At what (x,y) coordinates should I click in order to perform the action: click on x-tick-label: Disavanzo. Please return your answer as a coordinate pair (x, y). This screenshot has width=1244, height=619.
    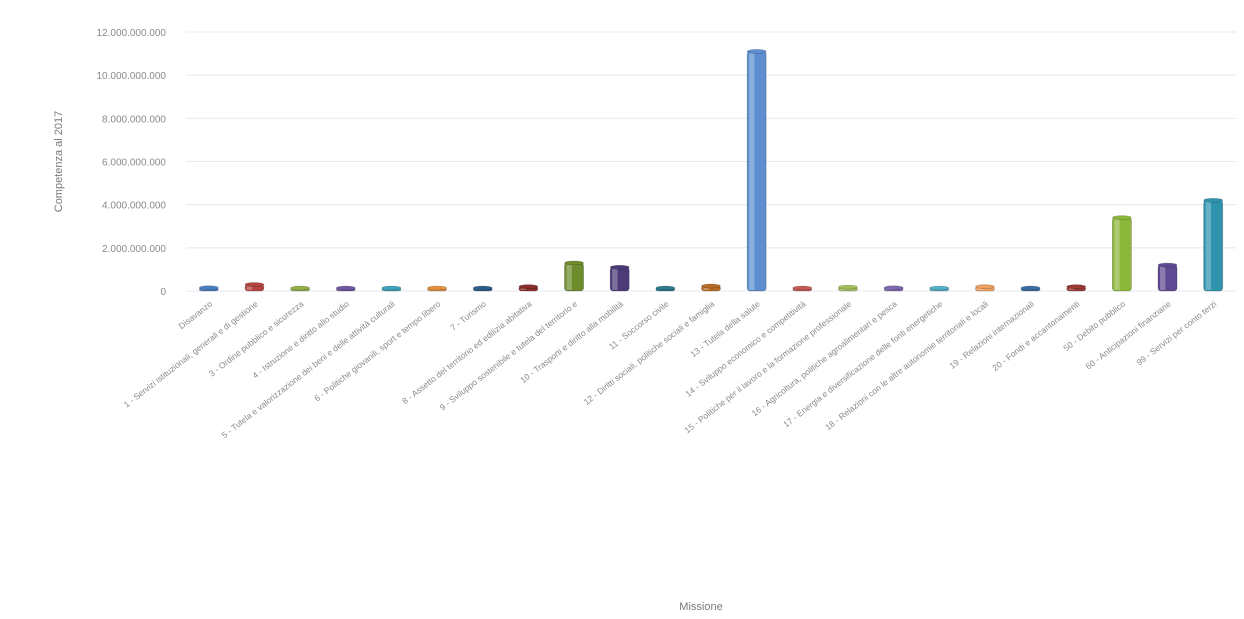
    Looking at the image, I should click on (196, 315).